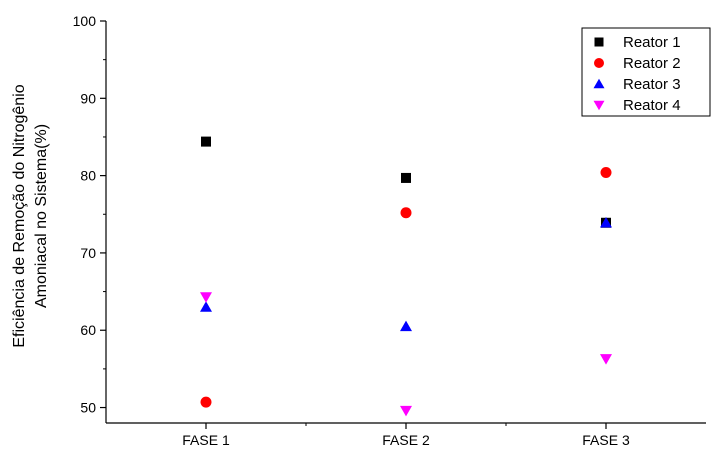 This screenshot has width=713, height=450. I want to click on legend-label-reator-4: Reator 4, so click(652, 105).